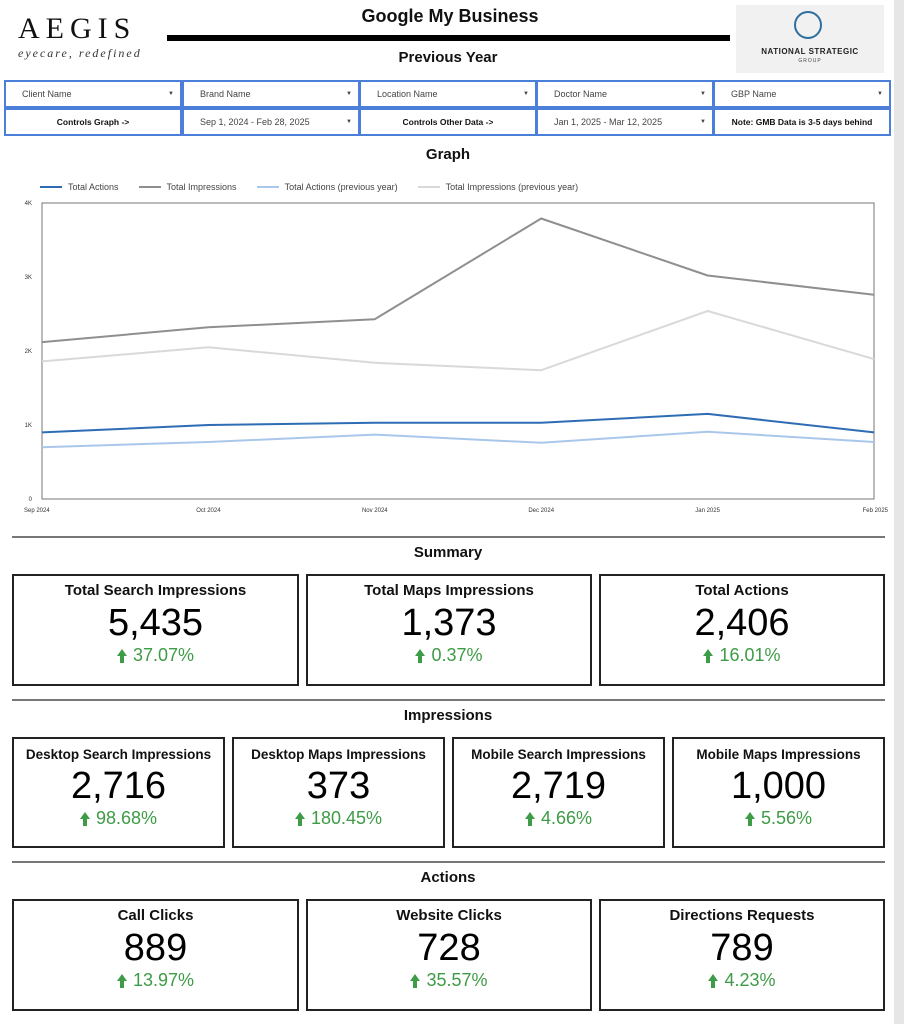  Describe the element at coordinates (90, 38) in the screenshot. I see `aegis-logo: AEGIS eyecare, redefined` at that location.